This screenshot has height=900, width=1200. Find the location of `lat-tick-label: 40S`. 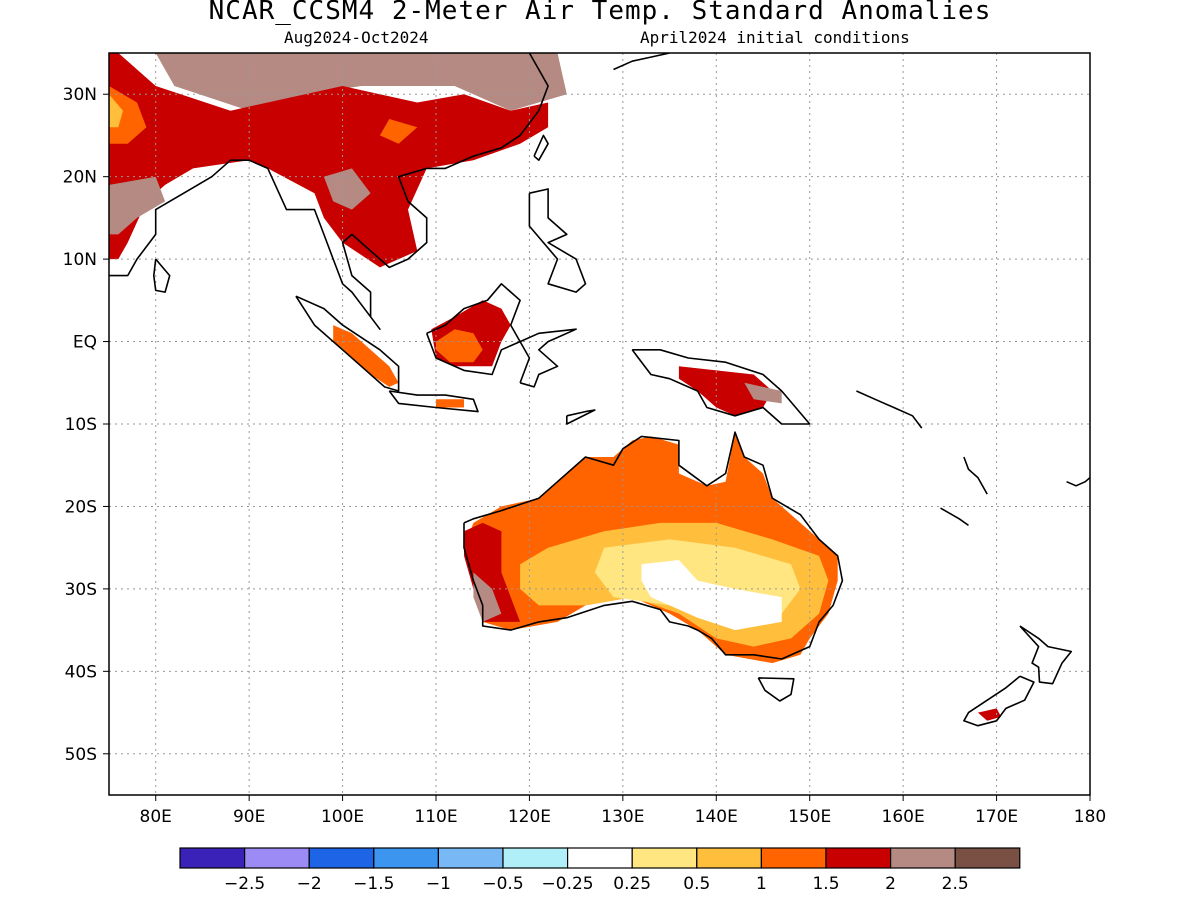

lat-tick-label: 40S is located at coordinates (81, 672).